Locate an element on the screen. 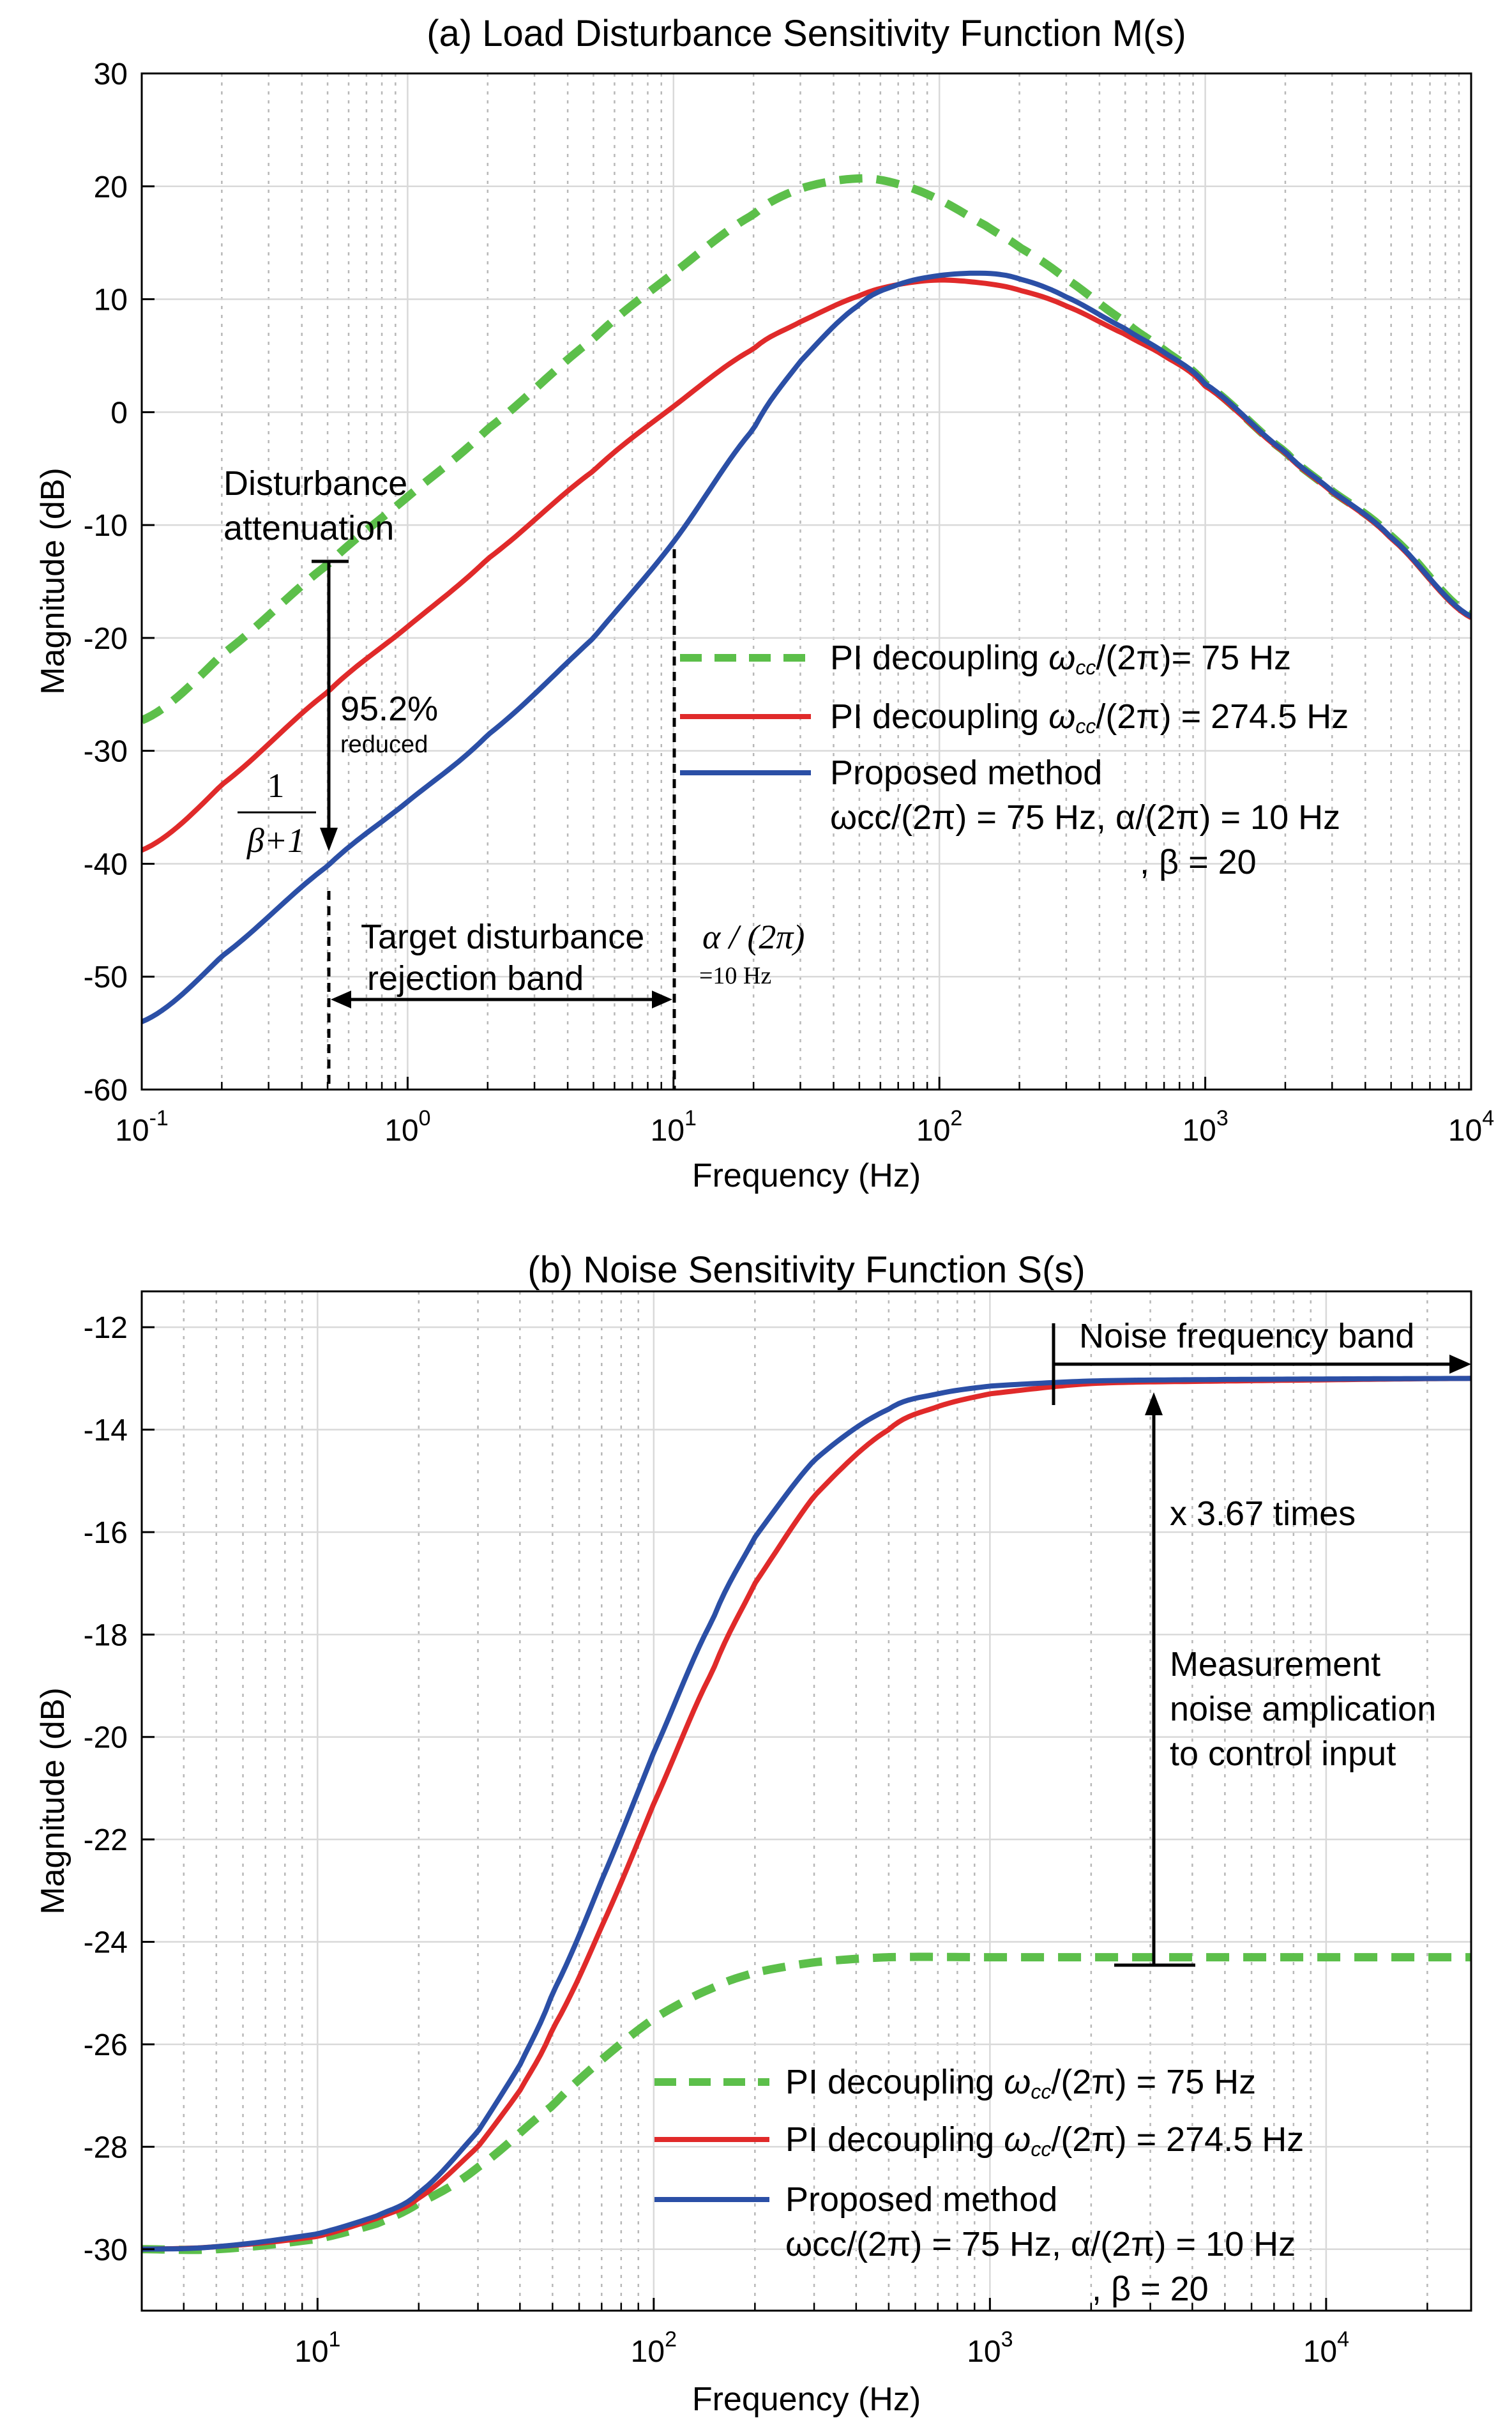 This screenshot has width=1512, height=2432. measurement-label-1: Measurement is located at coordinates (1275, 1664).